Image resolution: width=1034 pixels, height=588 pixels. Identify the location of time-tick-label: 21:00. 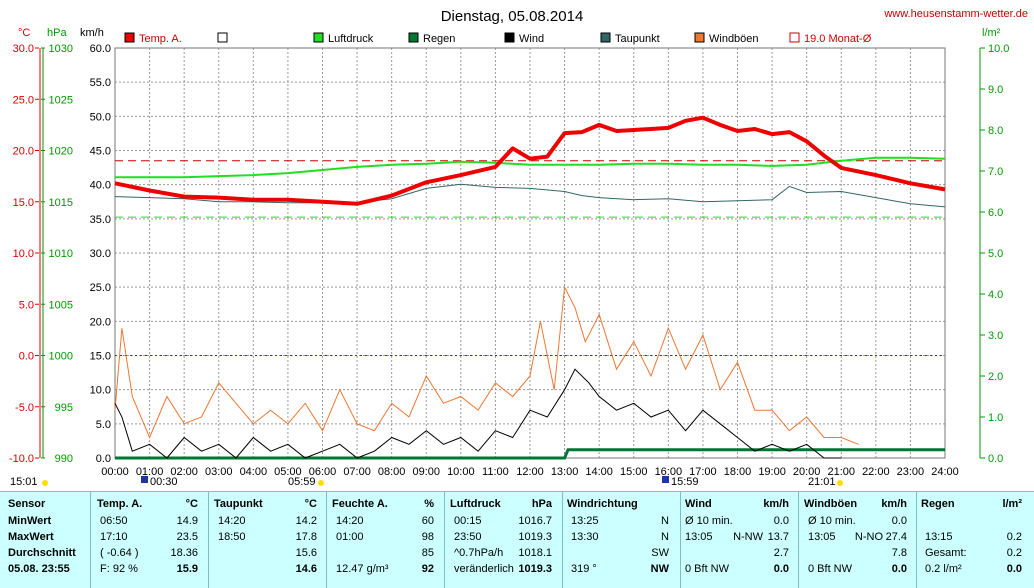
(841, 472).